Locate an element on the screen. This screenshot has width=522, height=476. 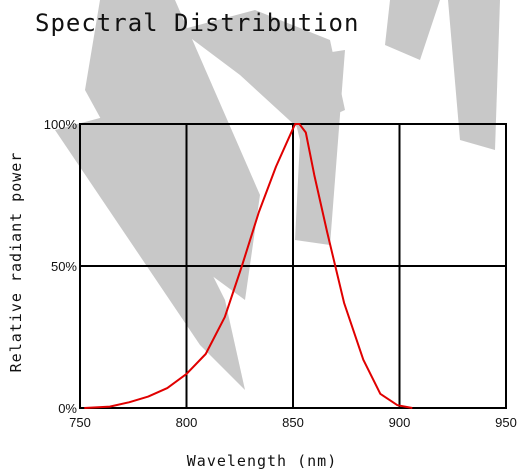
chart-title: Spectral Distribution is located at coordinates (197, 23).